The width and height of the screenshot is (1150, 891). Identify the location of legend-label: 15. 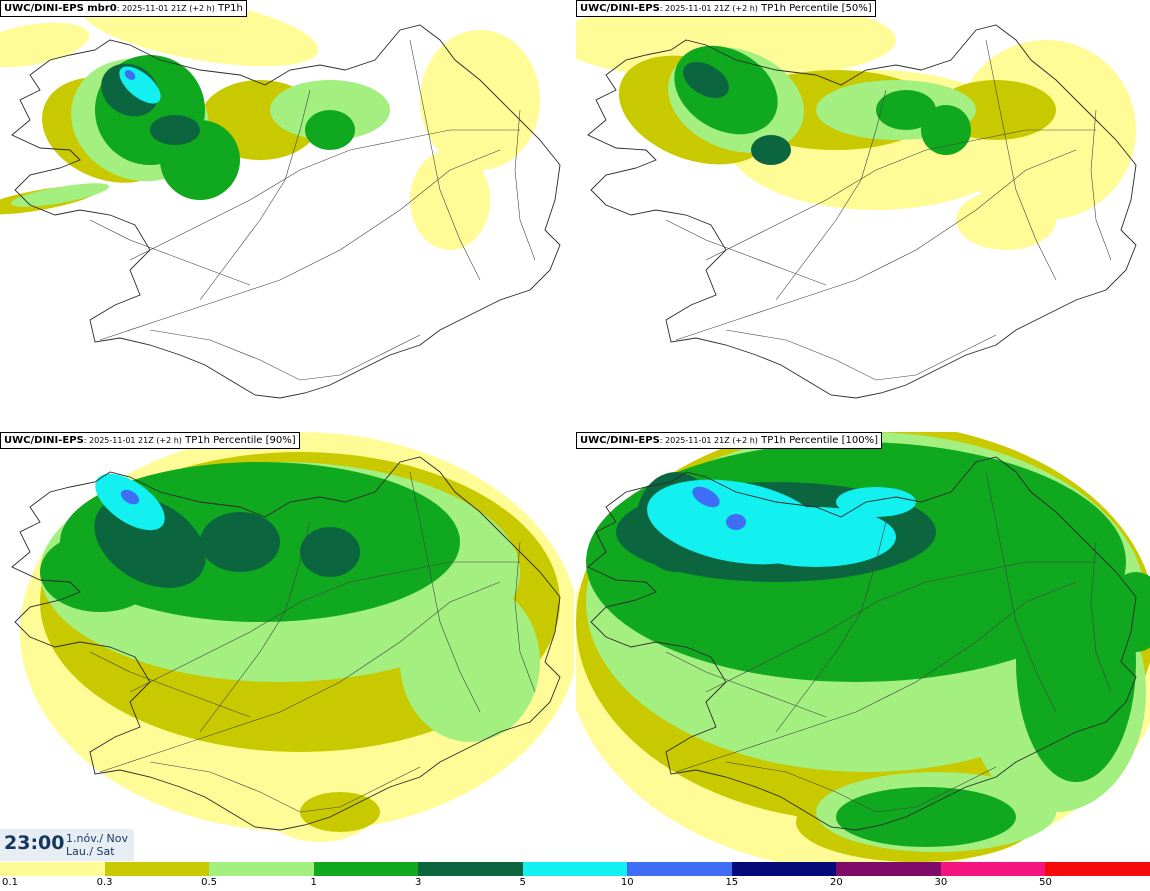
(732, 882).